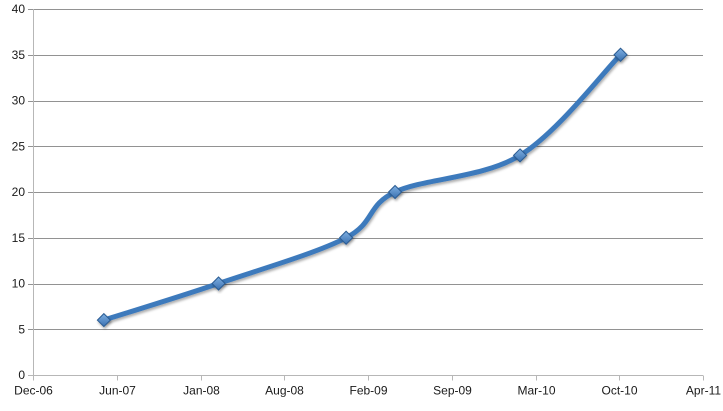  What do you see at coordinates (284, 391) in the screenshot?
I see `x-tick-label: Aug-08` at bounding box center [284, 391].